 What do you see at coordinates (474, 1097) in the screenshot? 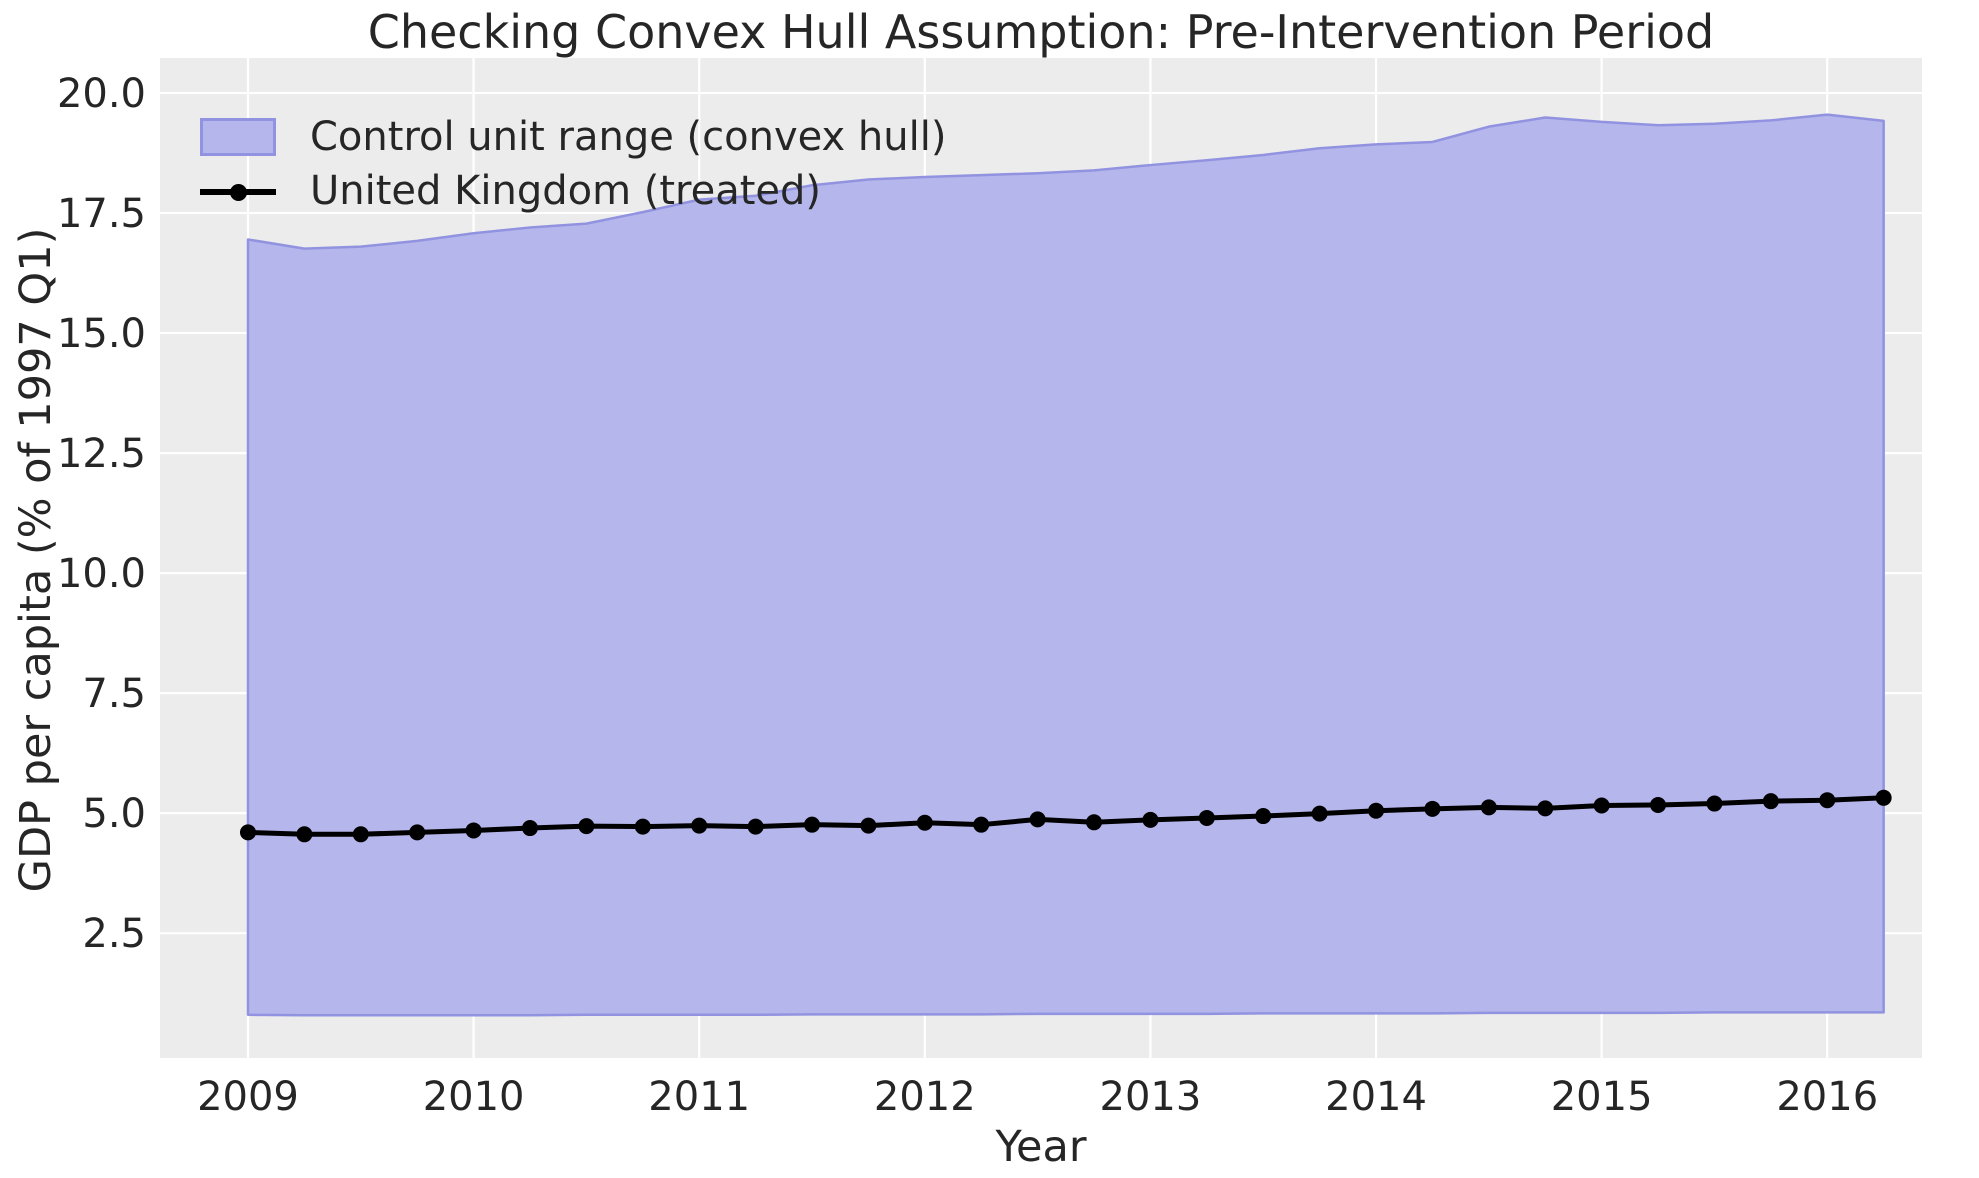
I see `x-tick-label: 2010` at bounding box center [474, 1097].